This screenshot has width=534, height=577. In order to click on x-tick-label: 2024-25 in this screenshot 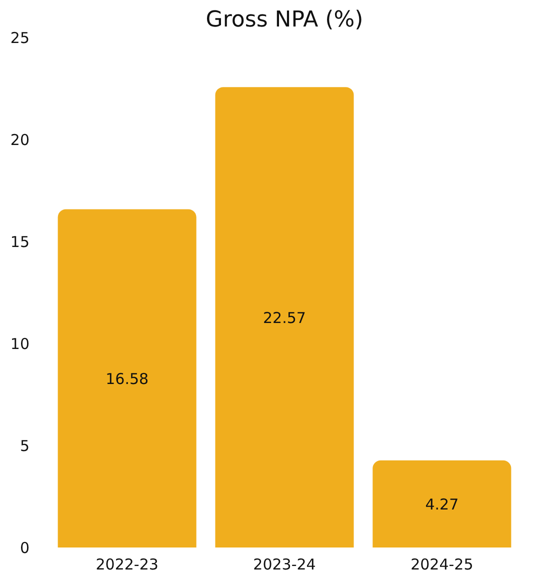, I will do `click(442, 565)`.